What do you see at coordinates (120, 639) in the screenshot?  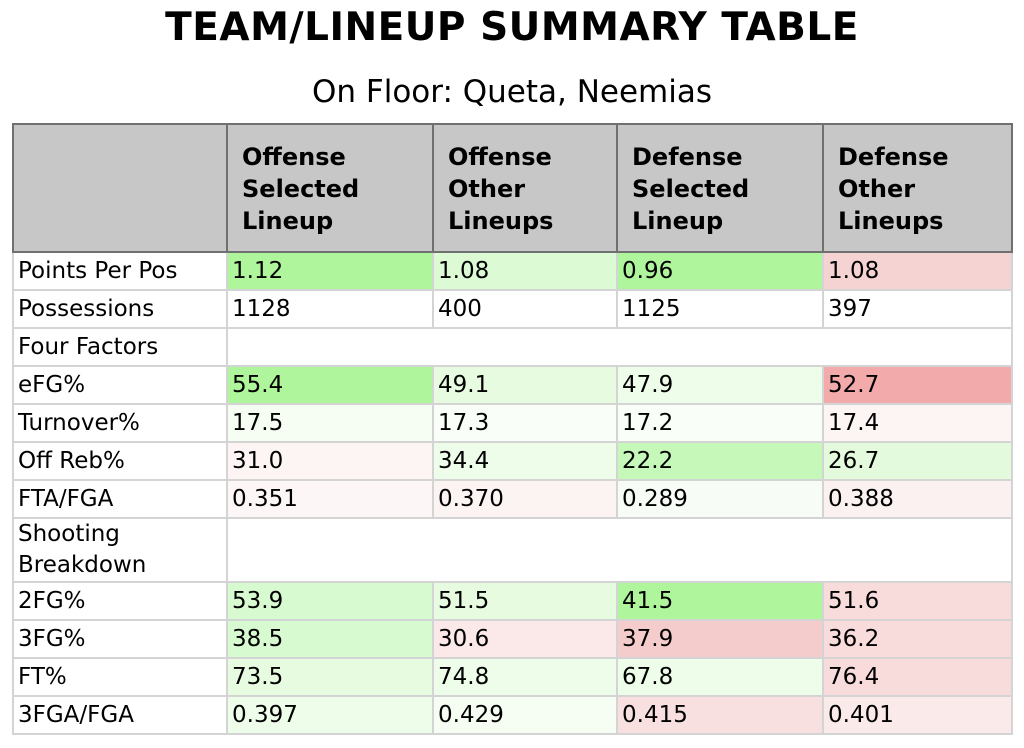 I see `row-label: 3FG%` at bounding box center [120, 639].